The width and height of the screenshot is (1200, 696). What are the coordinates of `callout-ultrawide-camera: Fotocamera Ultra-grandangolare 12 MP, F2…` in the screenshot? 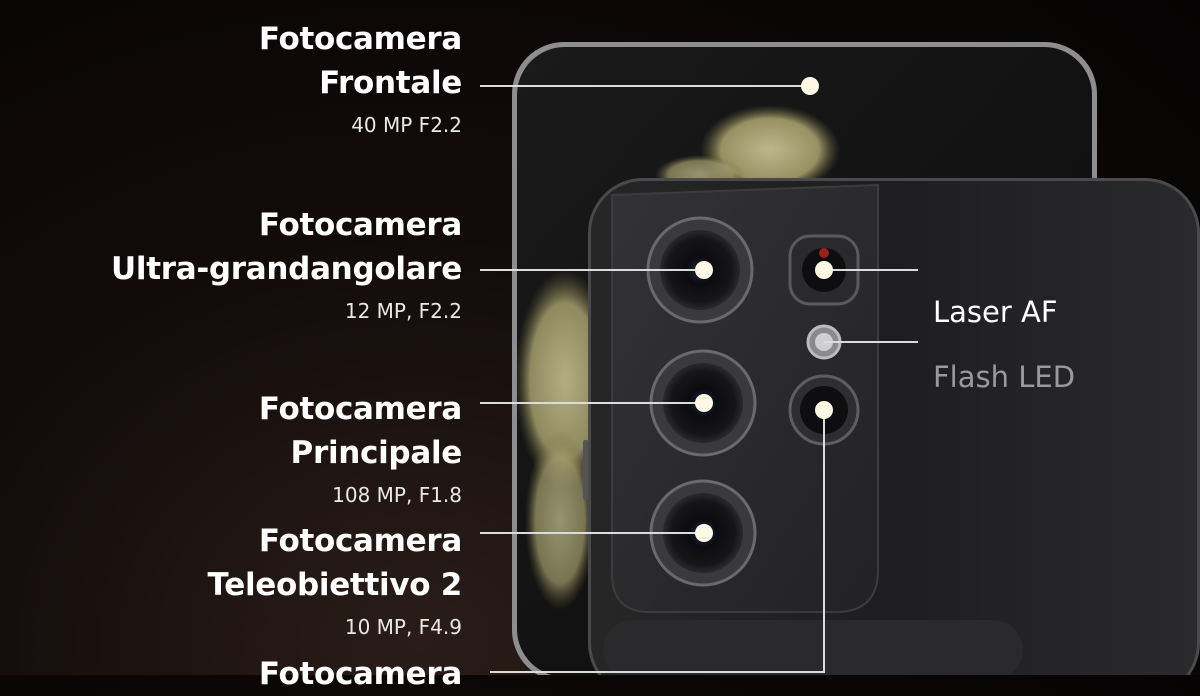 It's located at (286, 264).